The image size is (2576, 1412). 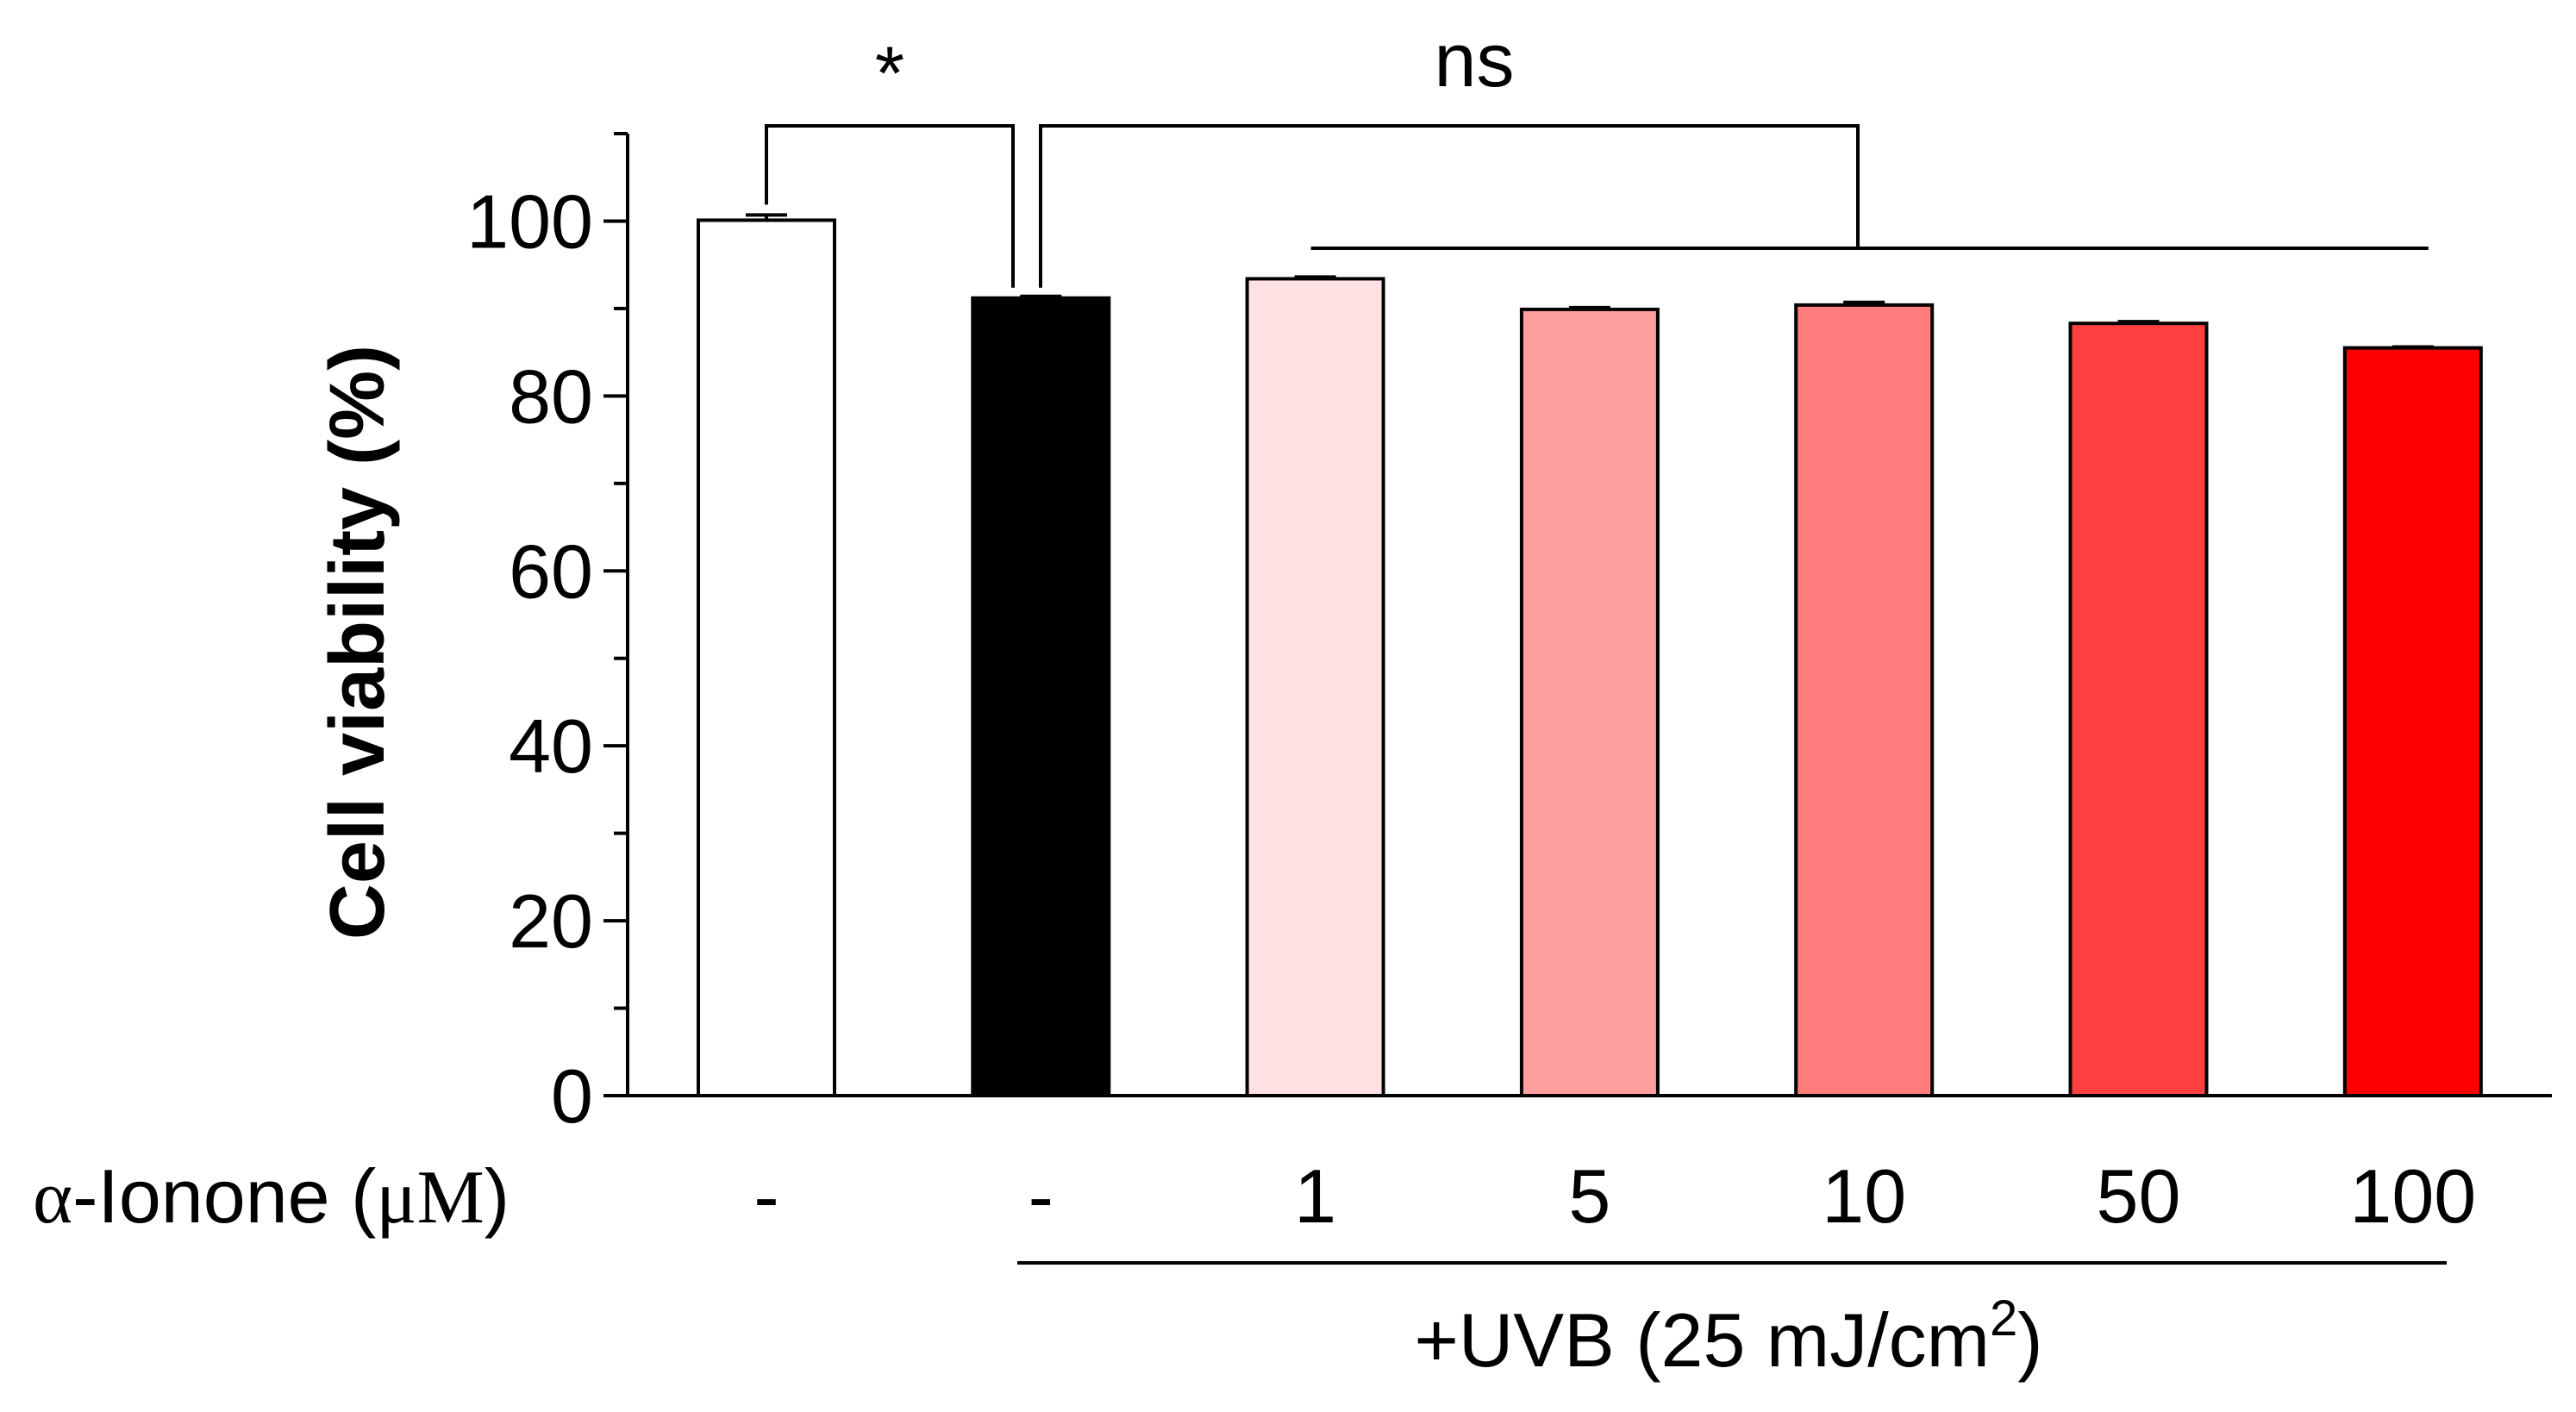 What do you see at coordinates (430, 1198) in the screenshot?
I see `row-label-unit: μM` at bounding box center [430, 1198].